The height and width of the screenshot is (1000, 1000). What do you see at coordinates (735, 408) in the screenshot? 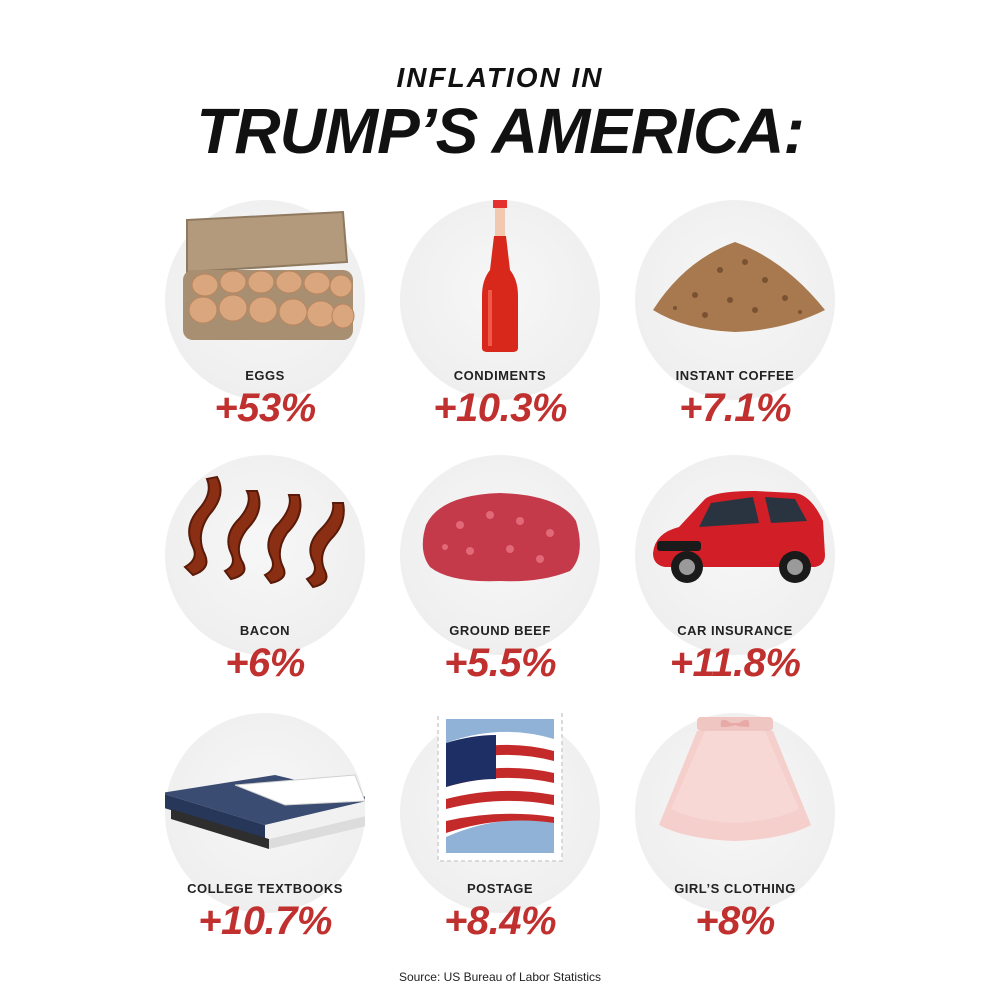
I see `item-value: +7.1%` at bounding box center [735, 408].